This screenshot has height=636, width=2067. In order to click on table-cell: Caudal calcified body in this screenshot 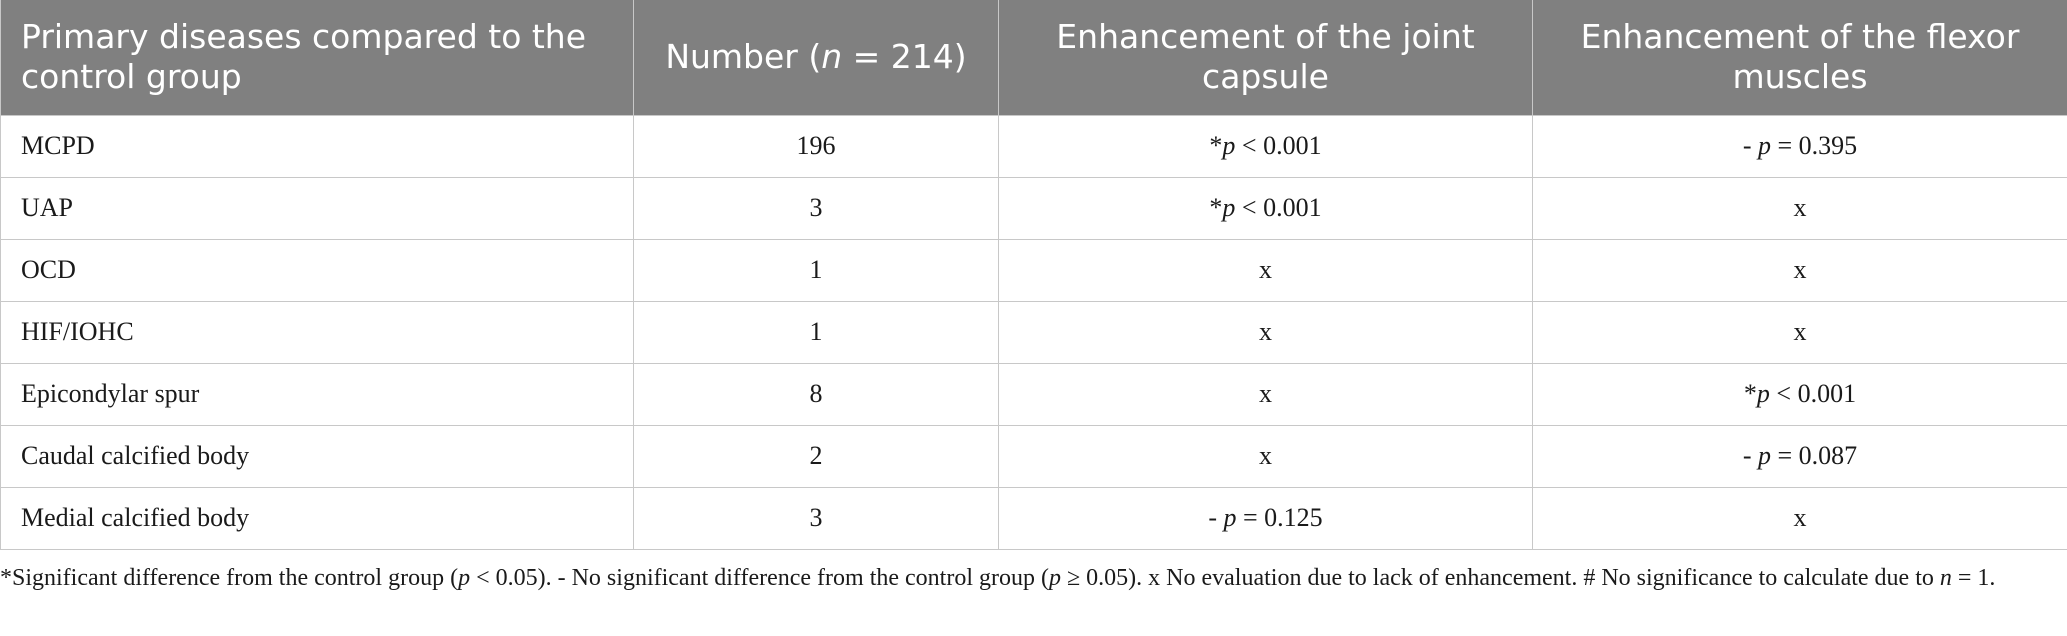, I will do `click(317, 456)`.